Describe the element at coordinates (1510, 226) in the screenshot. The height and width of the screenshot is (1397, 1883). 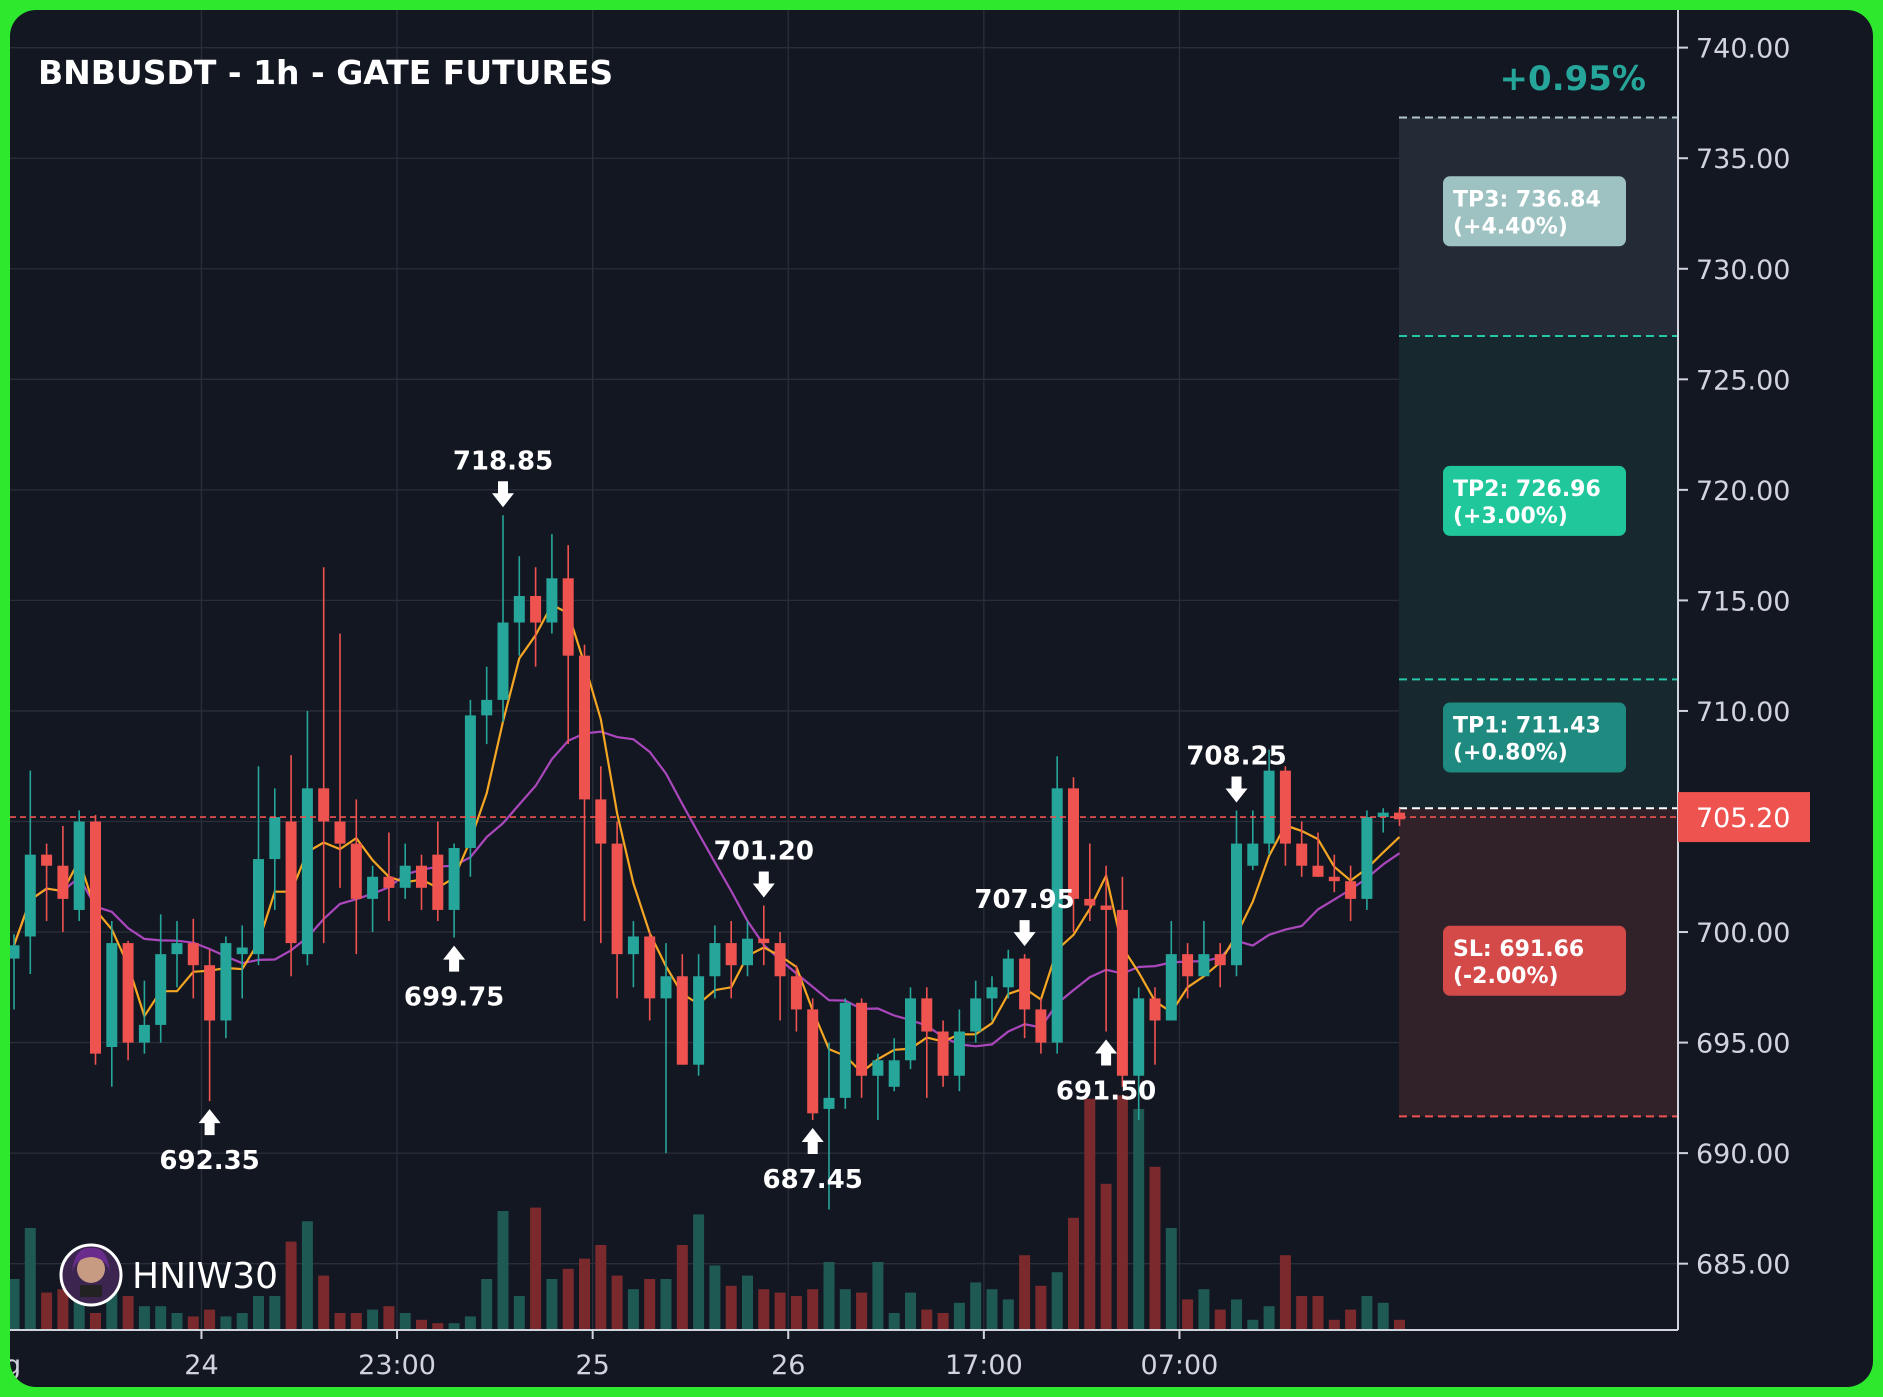
I see `tp3-pct: (+4.40%)` at that location.